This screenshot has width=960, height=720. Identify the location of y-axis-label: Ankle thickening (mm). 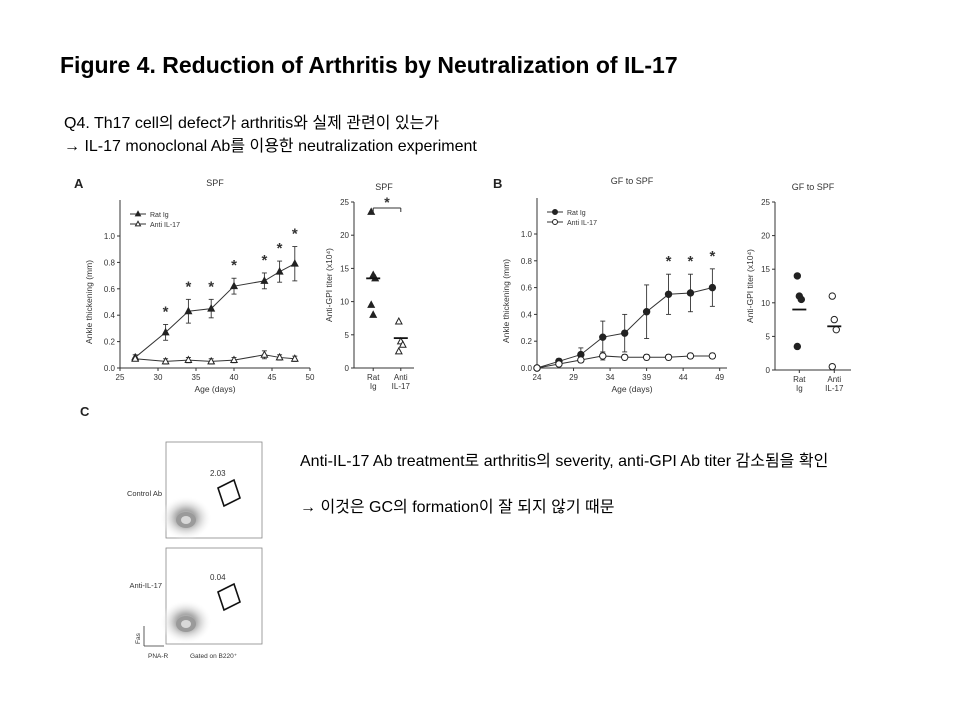
(89, 302).